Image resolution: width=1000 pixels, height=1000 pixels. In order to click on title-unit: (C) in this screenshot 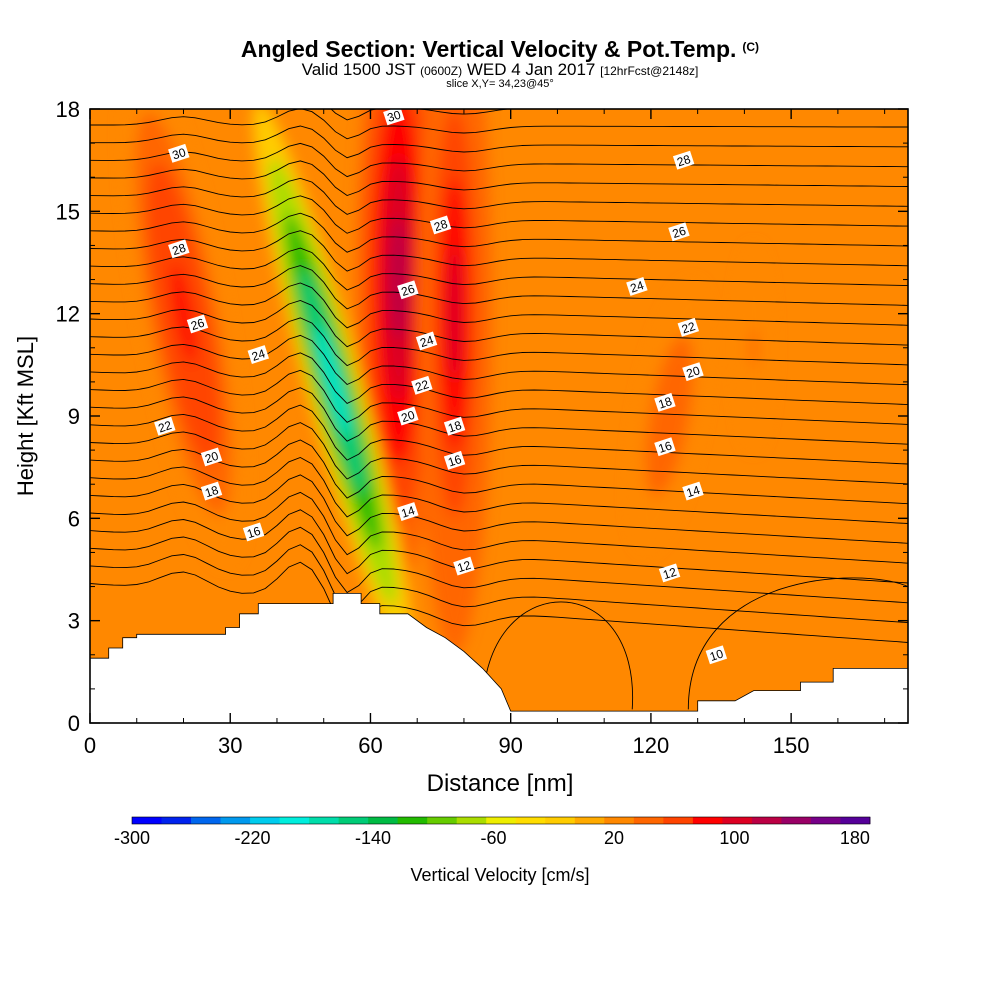, I will do `click(751, 47)`.